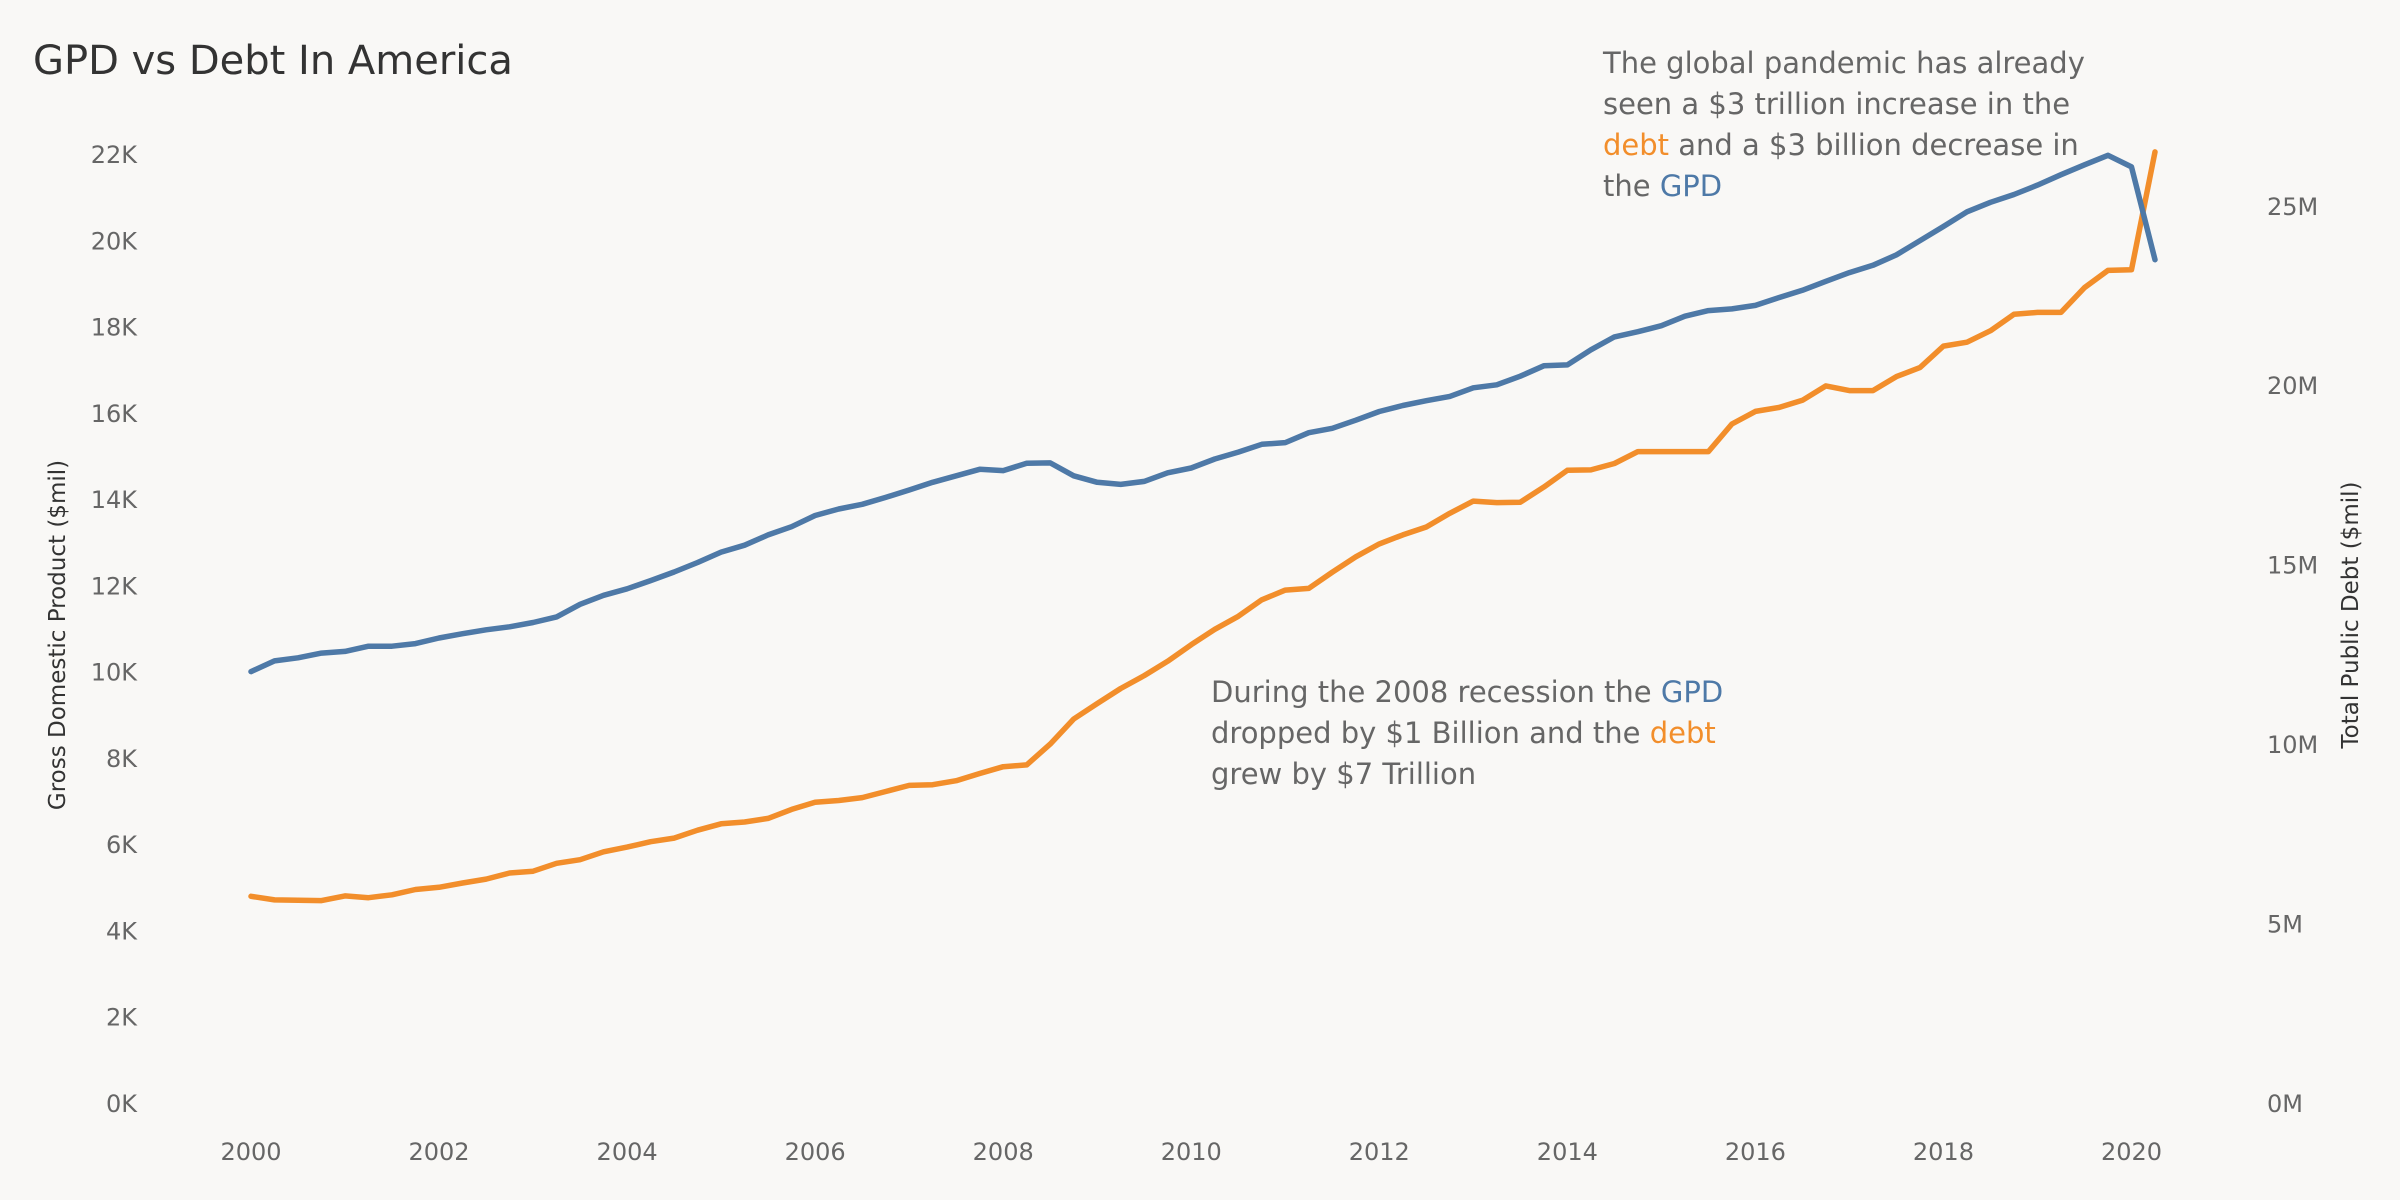 The height and width of the screenshot is (1200, 2400). Describe the element at coordinates (1344, 774) in the screenshot. I see `annotation-recession-line3: grew by $7 Trillion` at that location.